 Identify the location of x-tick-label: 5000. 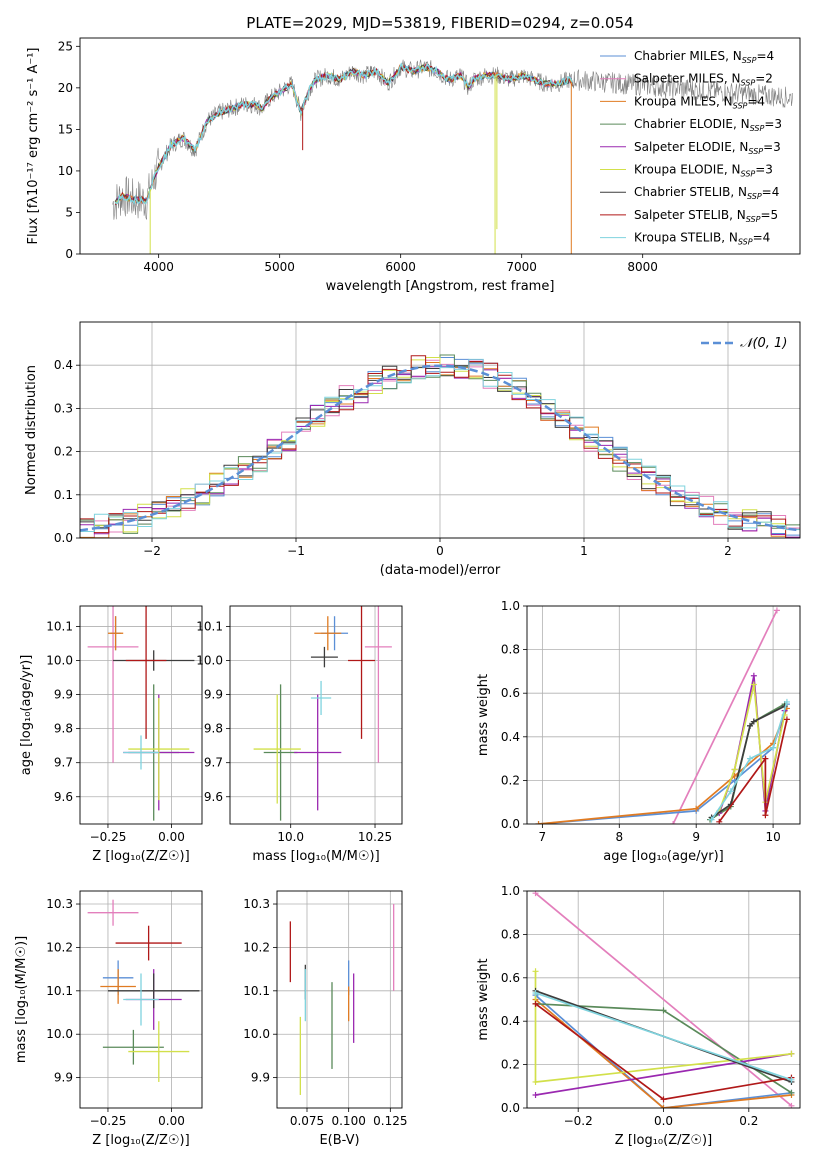
(279, 267).